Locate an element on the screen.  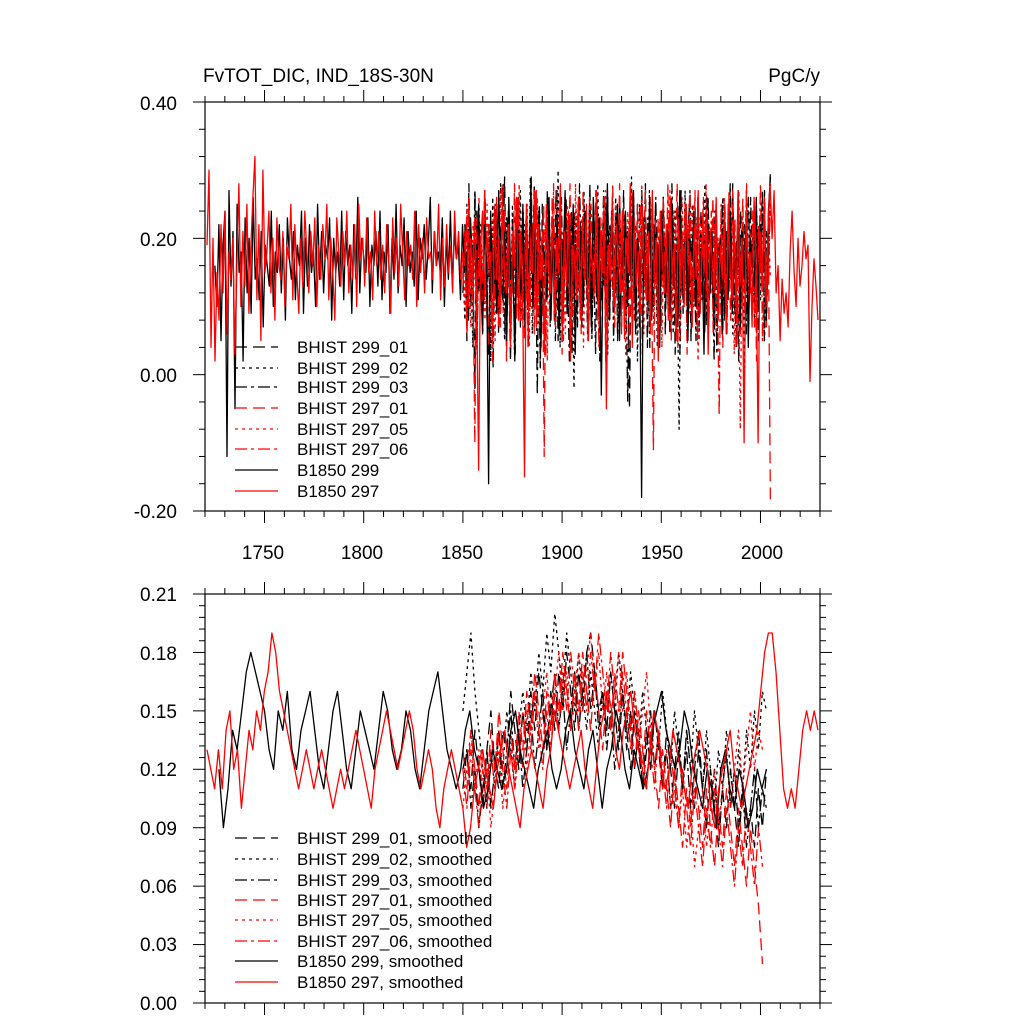
legend-label: B1850 297 is located at coordinates (338, 491).